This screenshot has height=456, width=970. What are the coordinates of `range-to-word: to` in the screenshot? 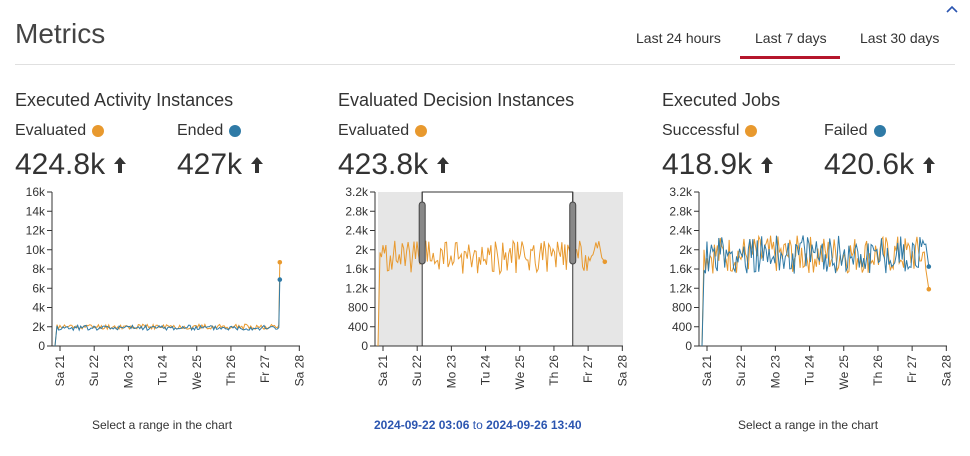 It's located at (477, 425).